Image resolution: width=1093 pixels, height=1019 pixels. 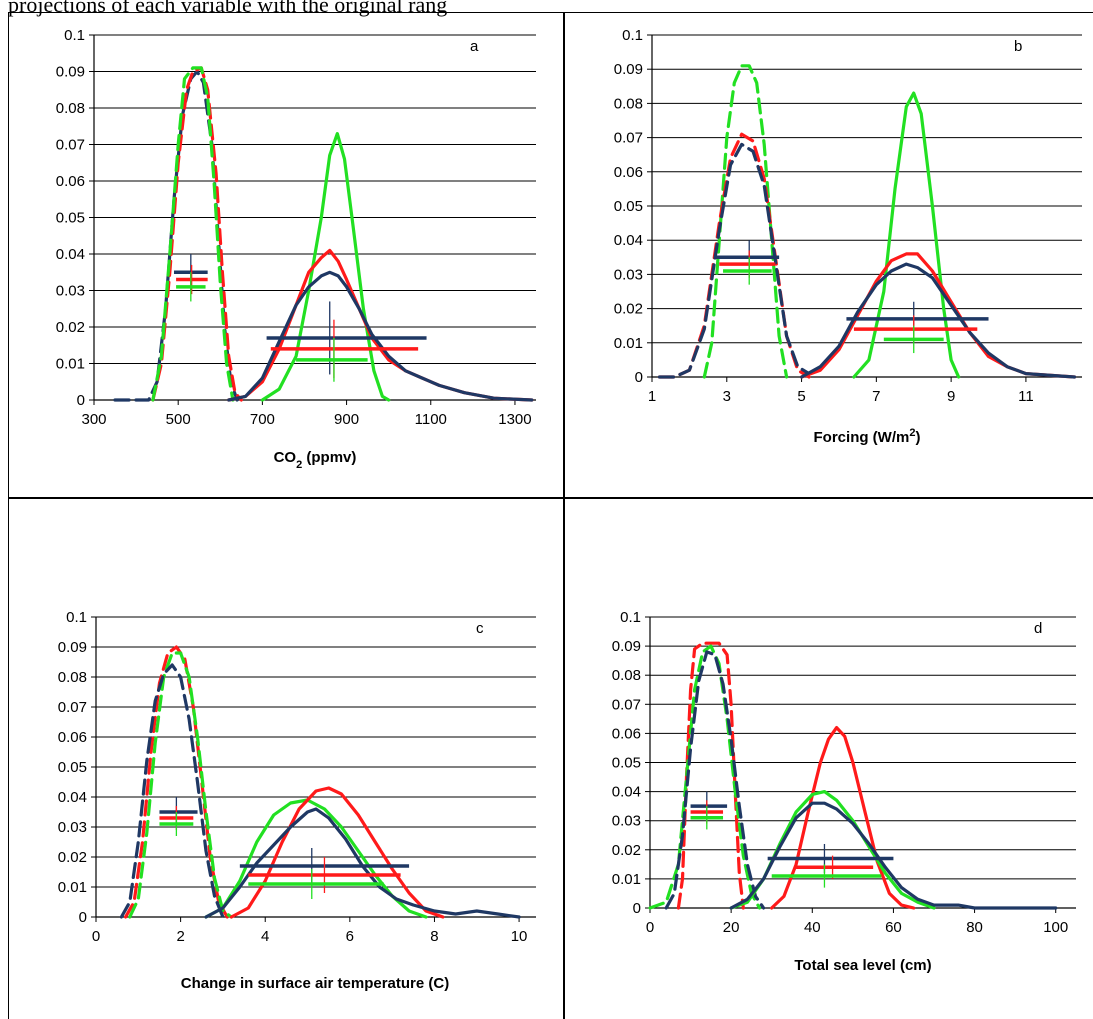 I want to click on x-tick-label: 6, so click(x=350, y=936).